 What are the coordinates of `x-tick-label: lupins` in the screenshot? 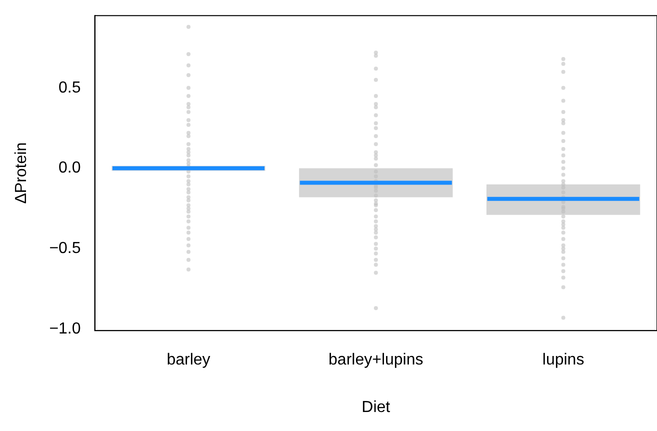 It's located at (563, 360).